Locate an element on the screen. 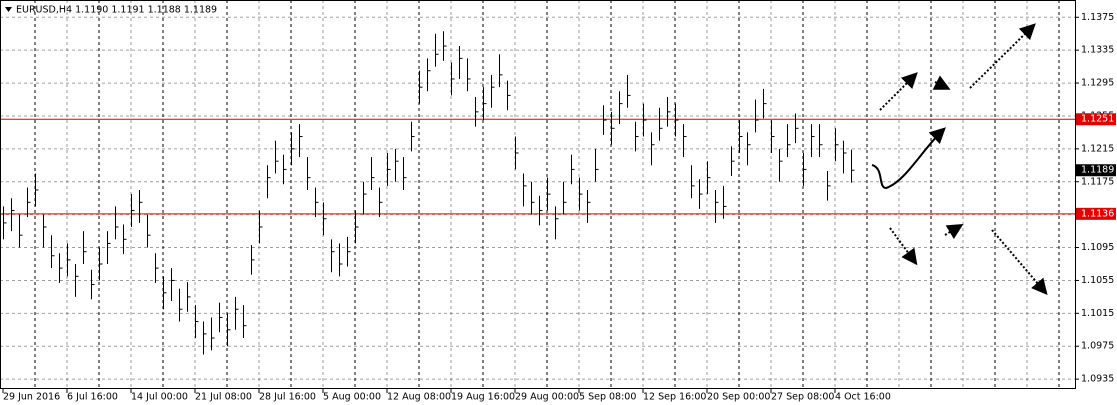  x-tick-label: 29 Aug 00:00 is located at coordinates (547, 397).